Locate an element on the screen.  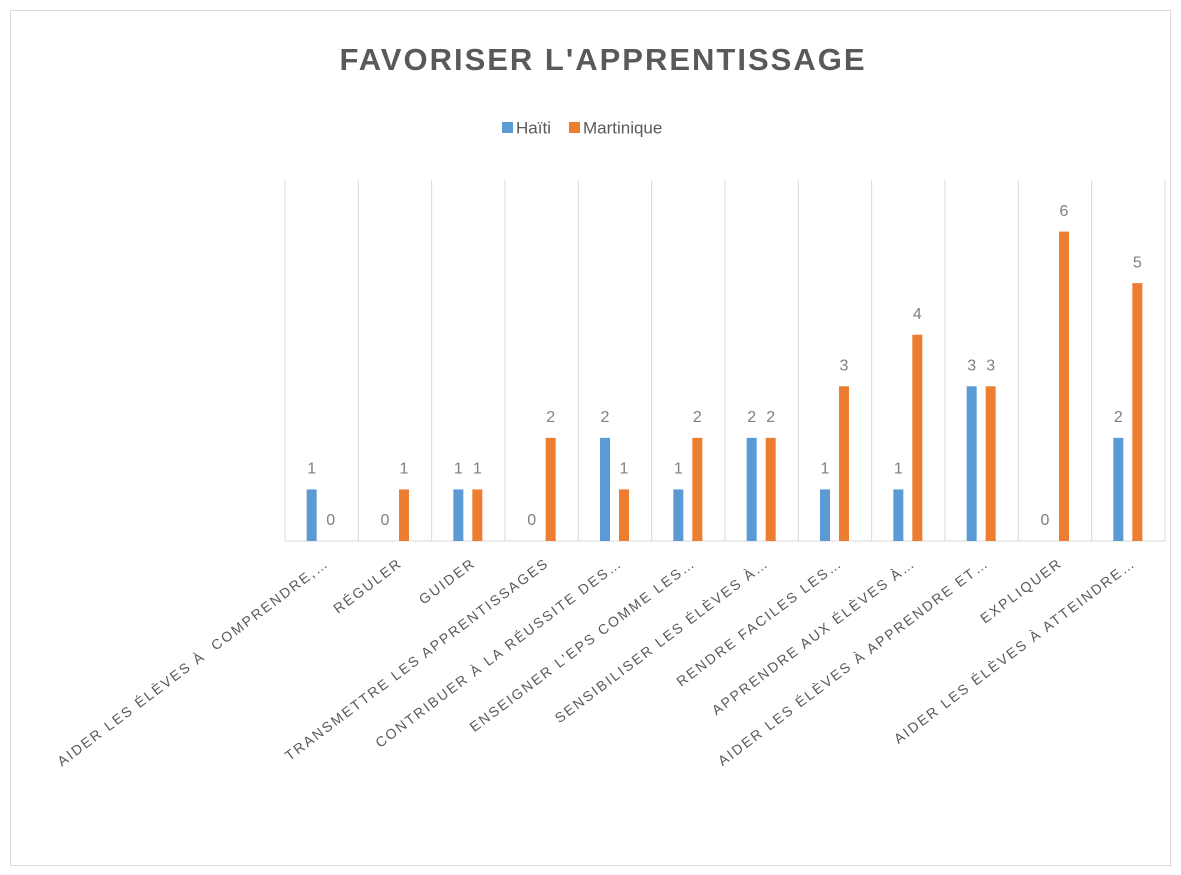
chart-title: FAVORISER L'APPRENTISSAGE is located at coordinates (602, 59).